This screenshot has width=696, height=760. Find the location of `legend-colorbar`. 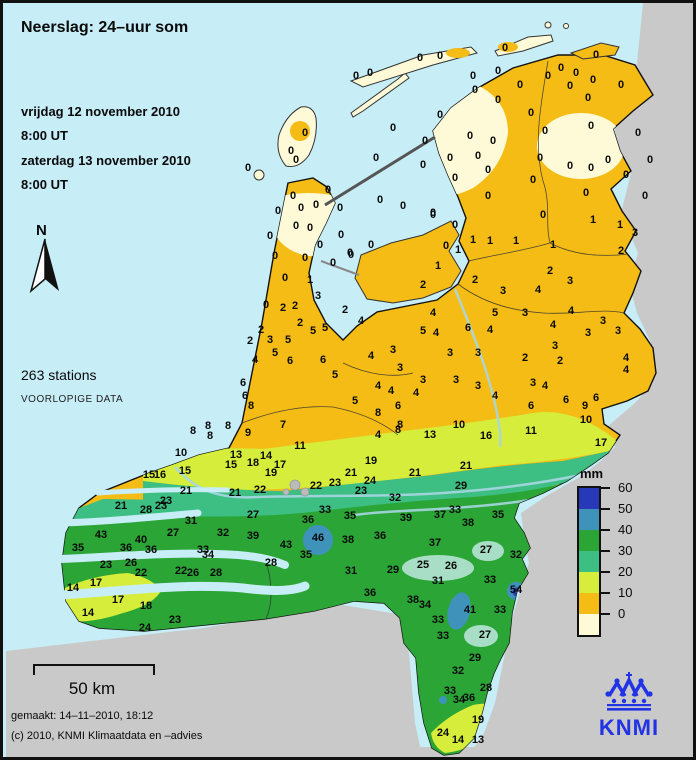

legend-colorbar is located at coordinates (589, 561).